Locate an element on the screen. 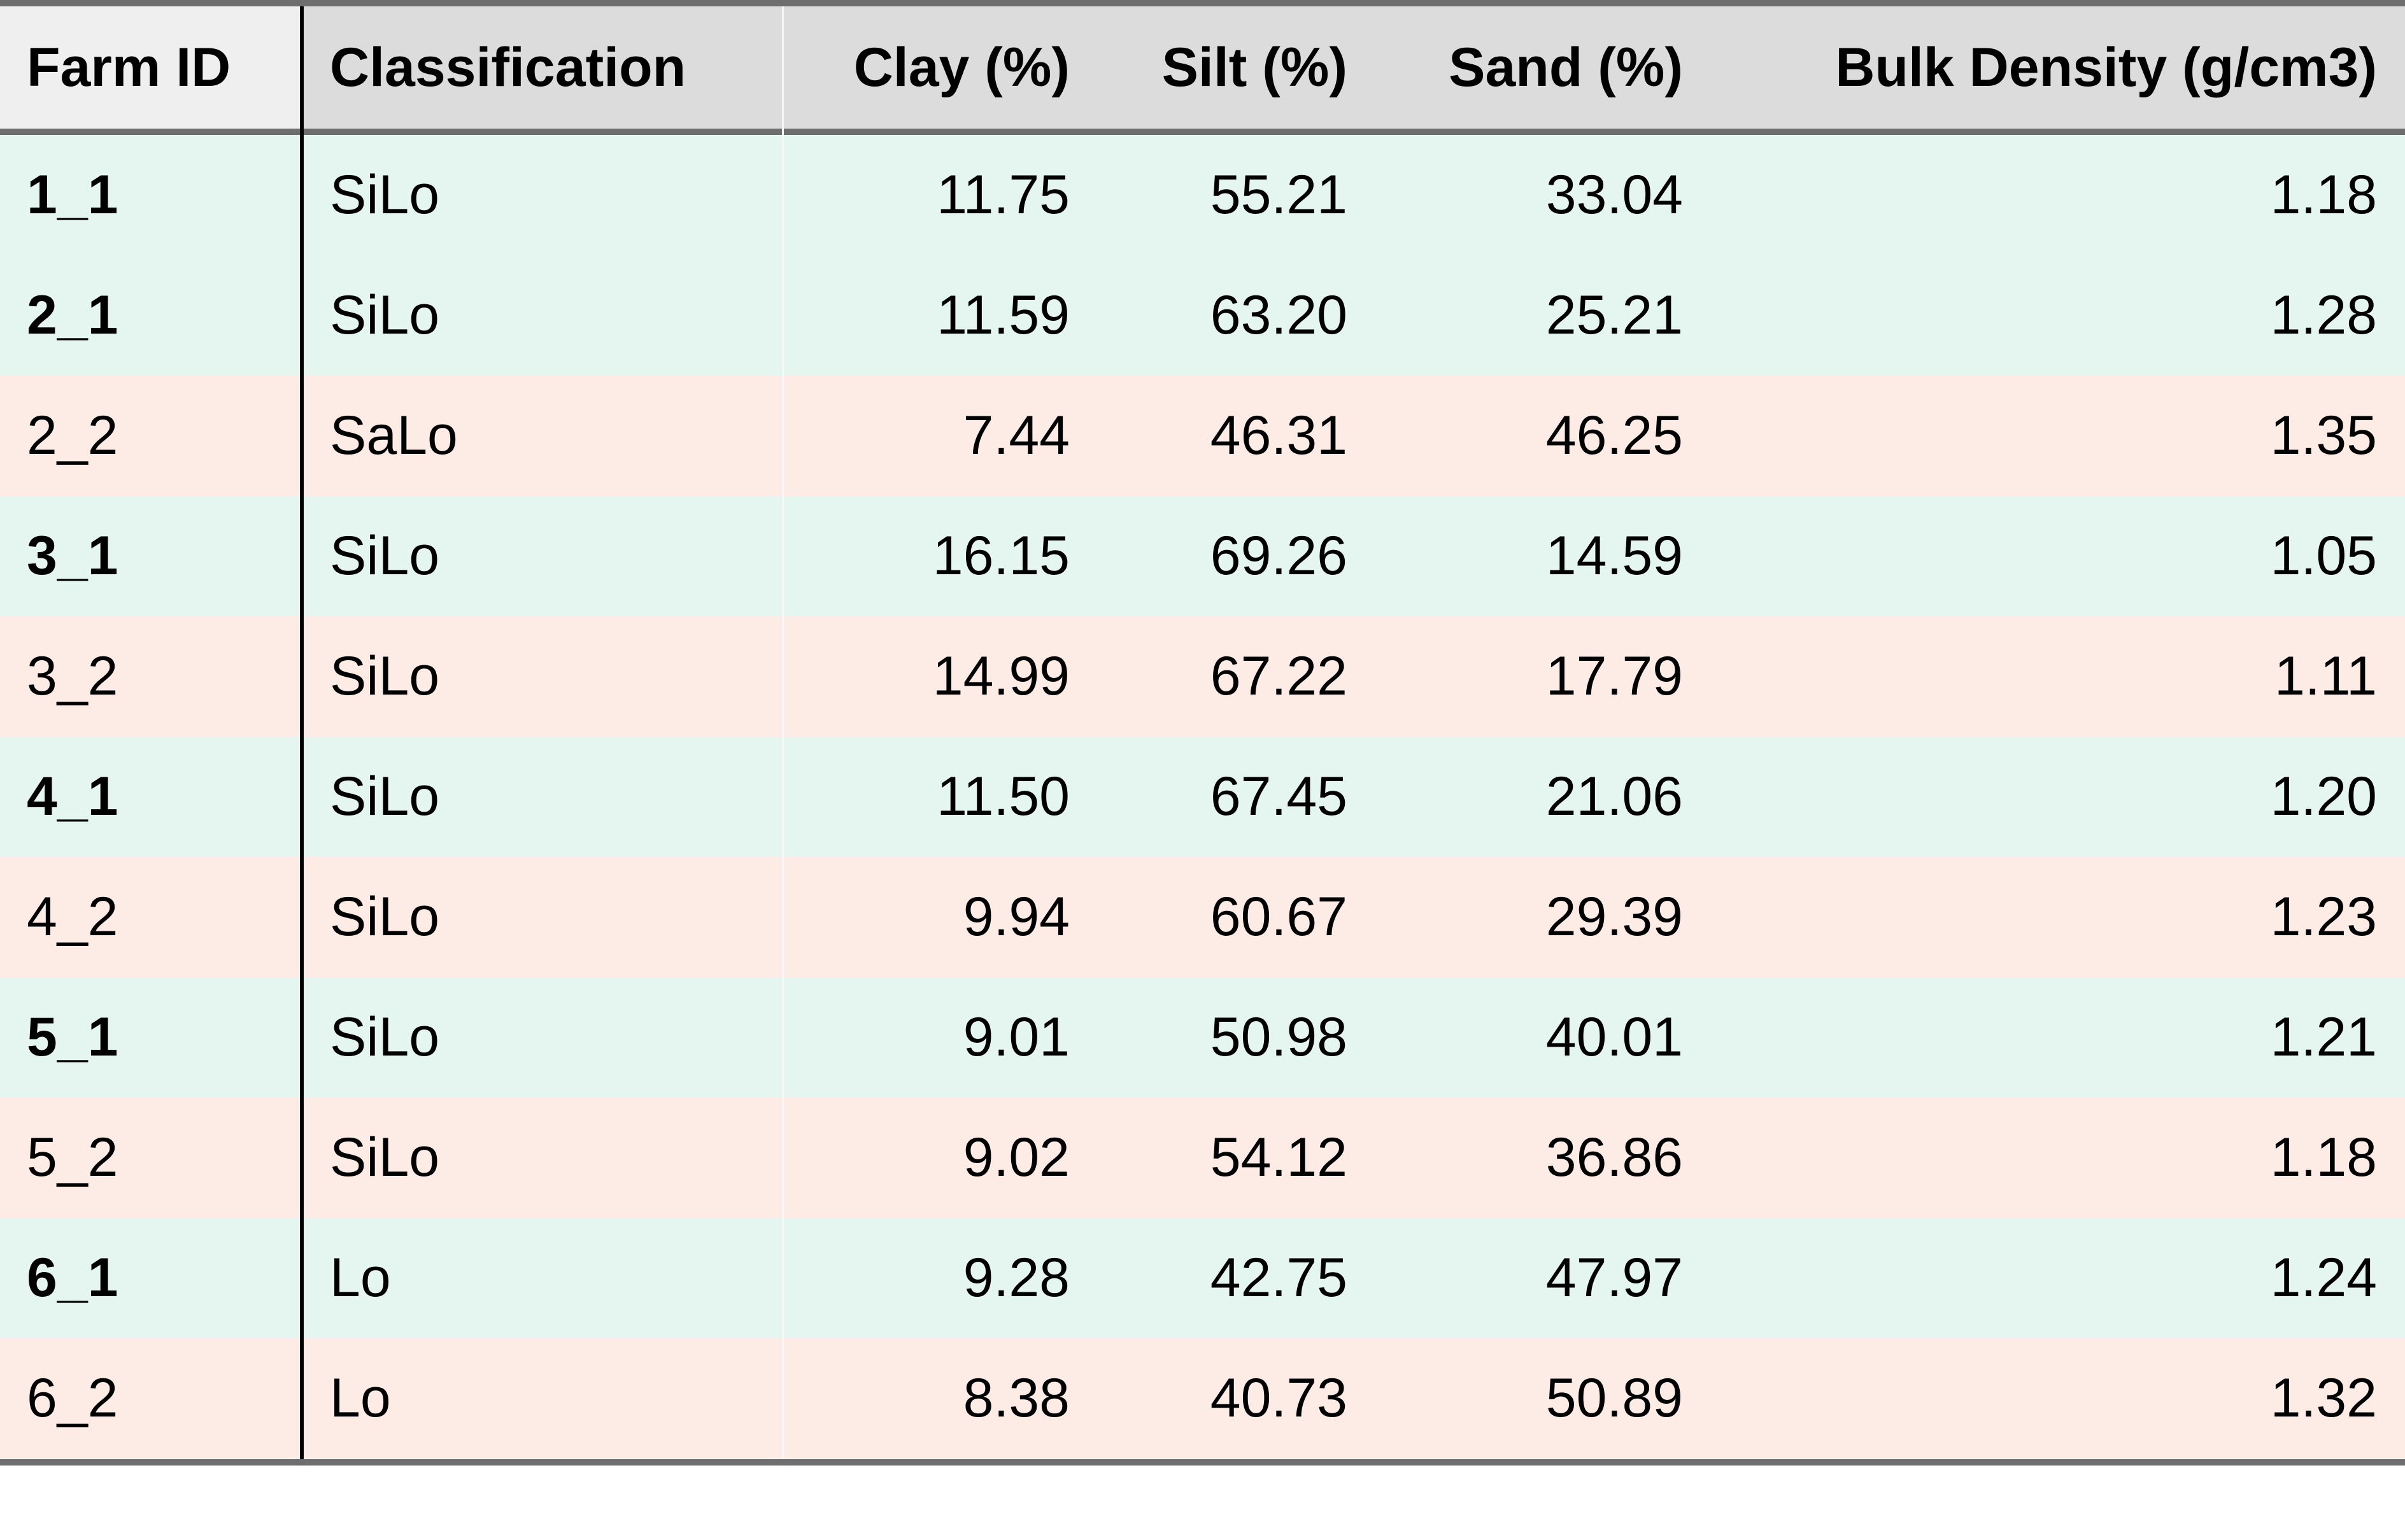  cell-silt: 50.98 is located at coordinates (1278, 1037).